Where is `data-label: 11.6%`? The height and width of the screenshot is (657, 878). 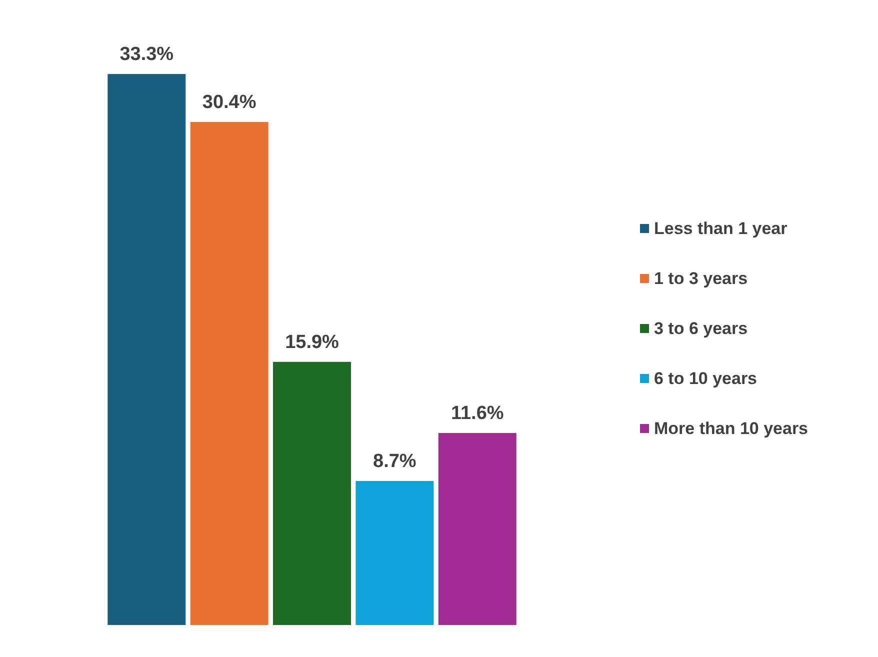 data-label: 11.6% is located at coordinates (477, 413).